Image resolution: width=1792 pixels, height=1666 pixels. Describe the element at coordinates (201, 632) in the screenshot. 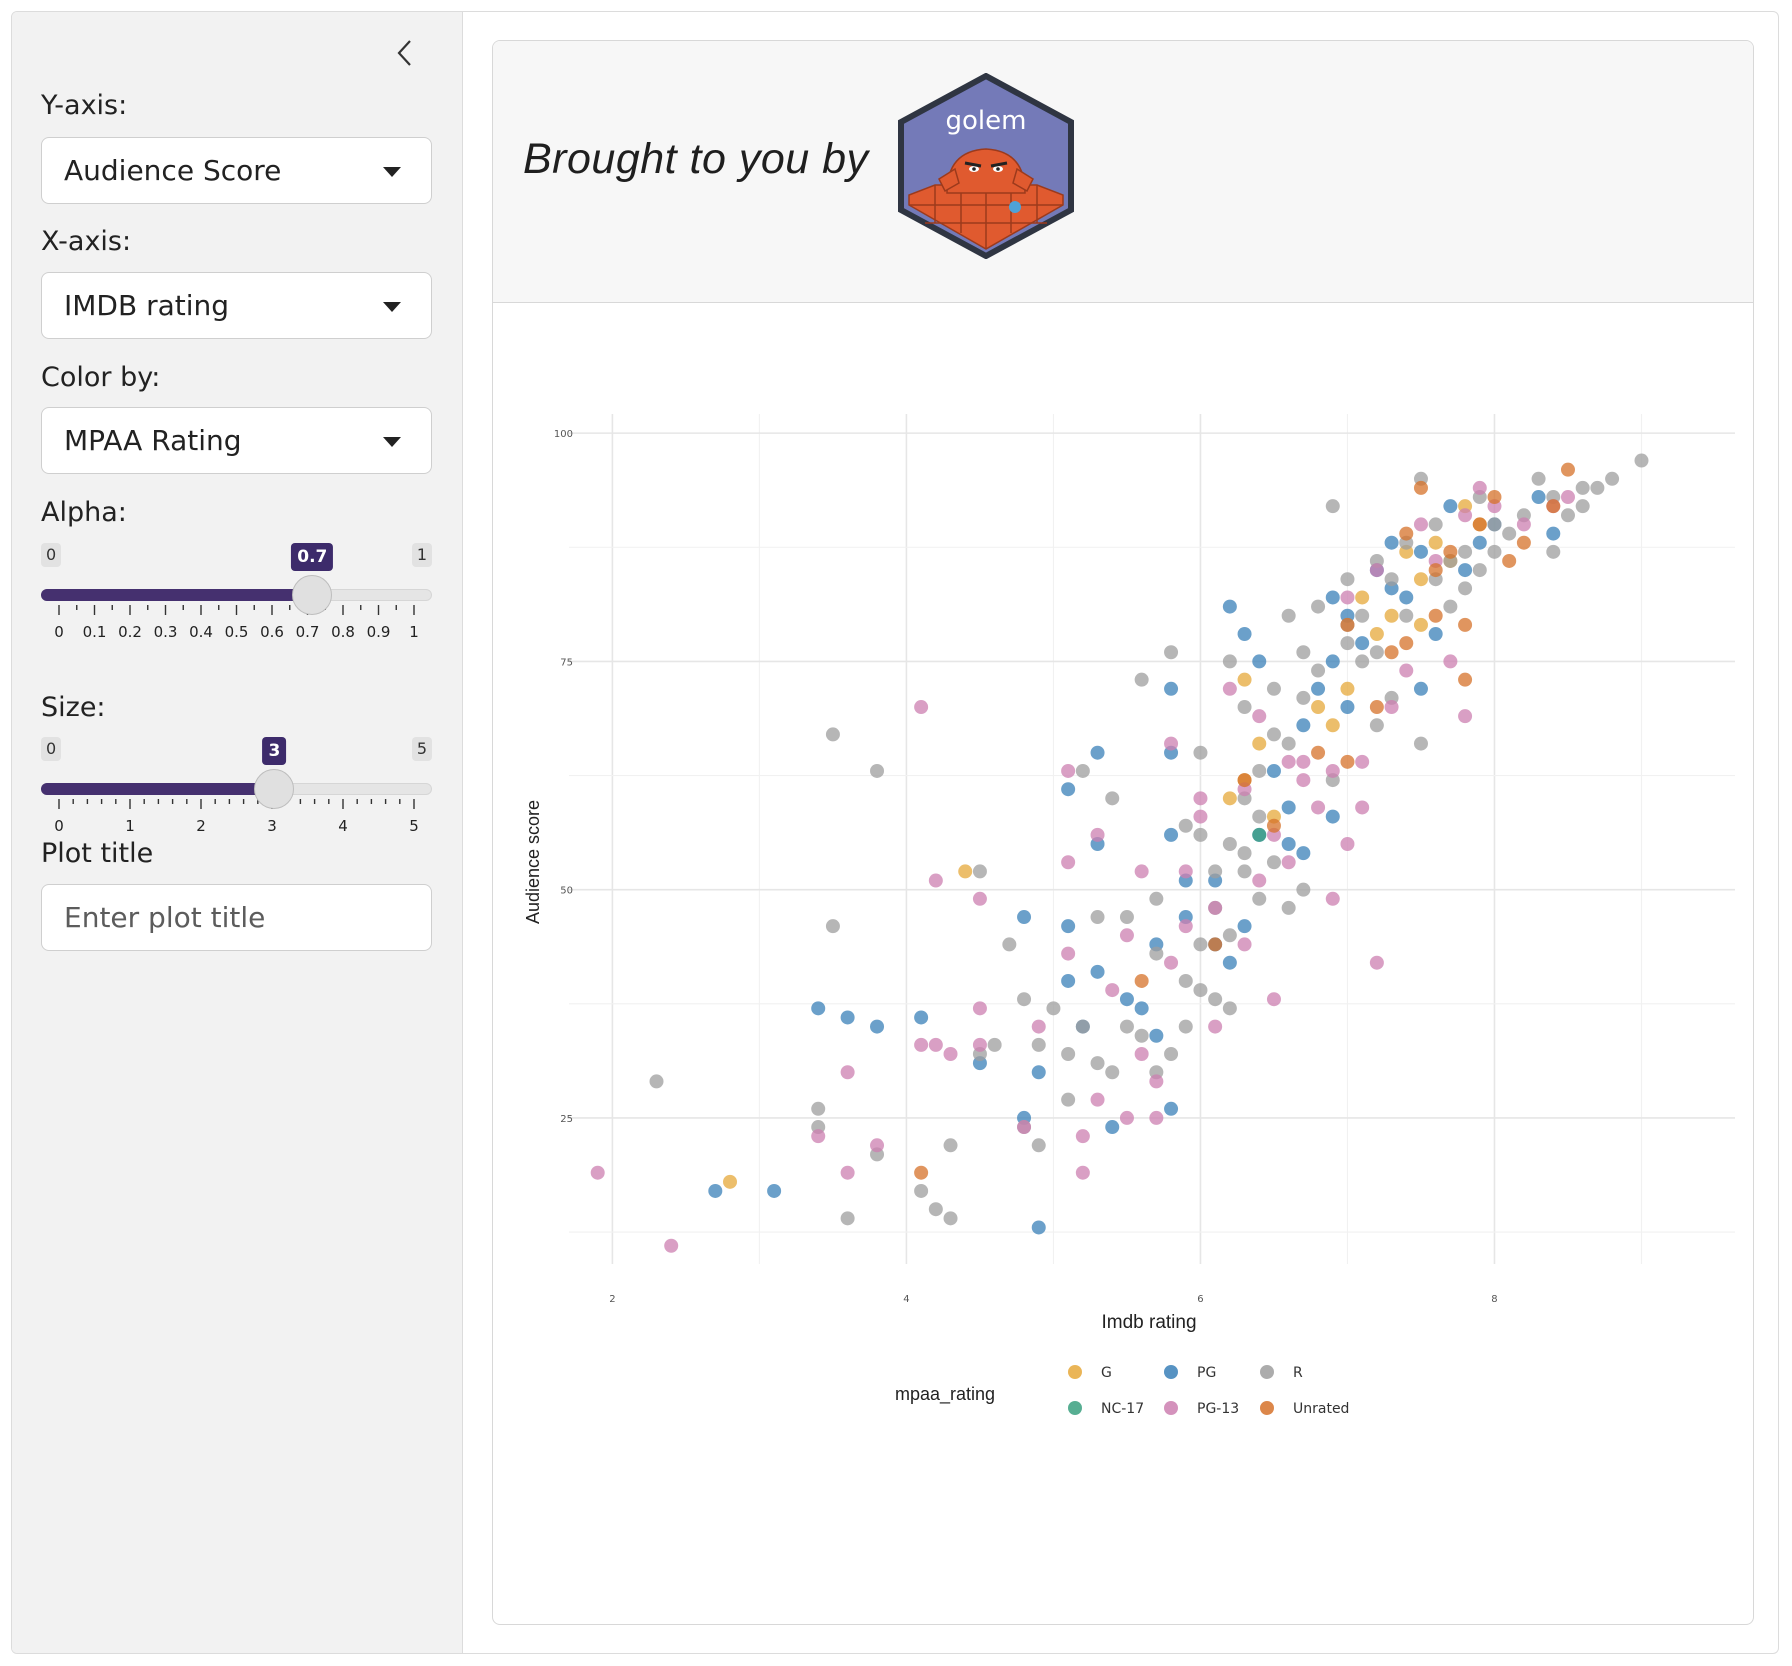

I see `alpha-tick-label: 0.4` at that location.